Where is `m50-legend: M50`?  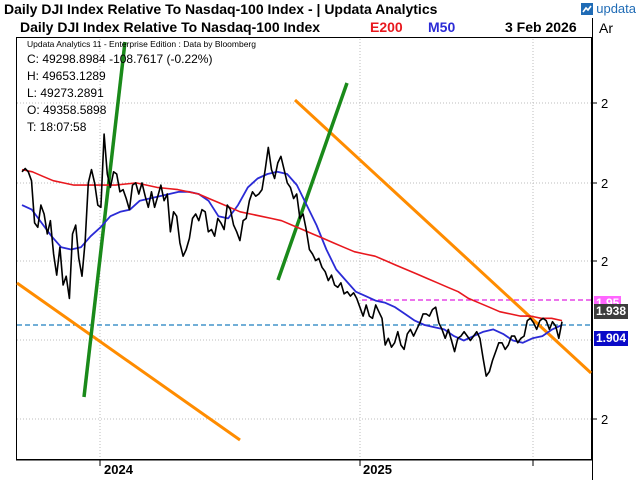 m50-legend: M50 is located at coordinates (442, 27).